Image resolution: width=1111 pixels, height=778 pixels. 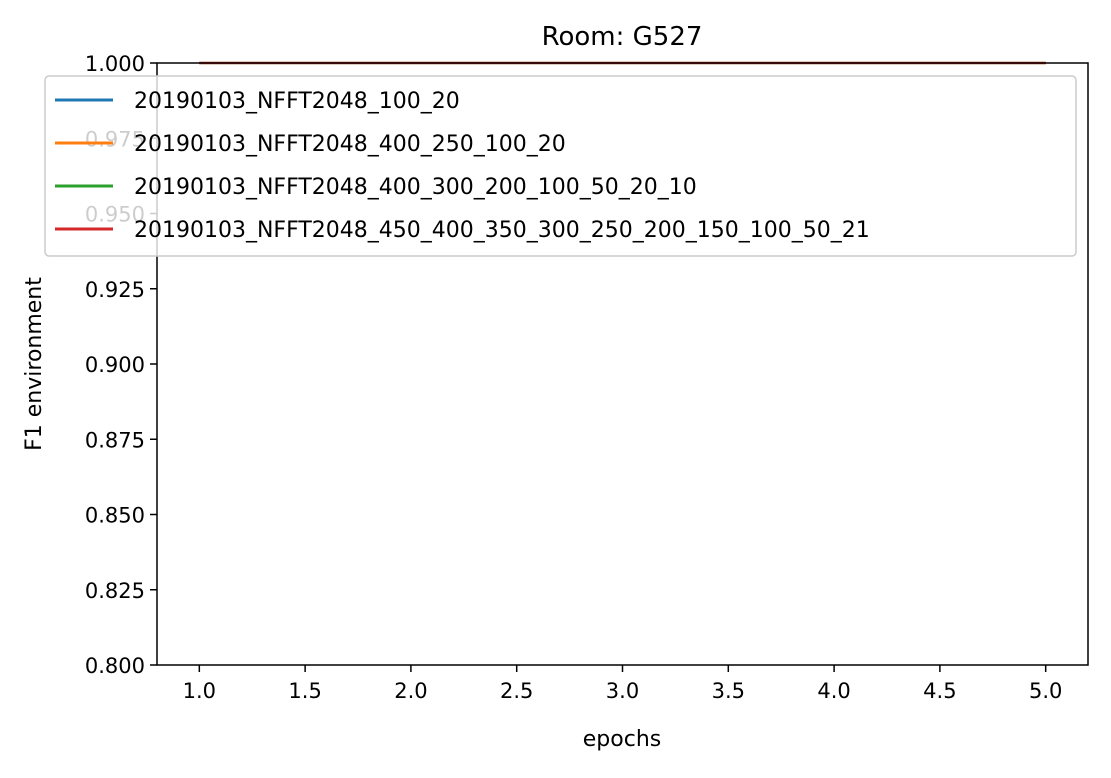 What do you see at coordinates (115, 516) in the screenshot?
I see `y-tick-label: 0.850` at bounding box center [115, 516].